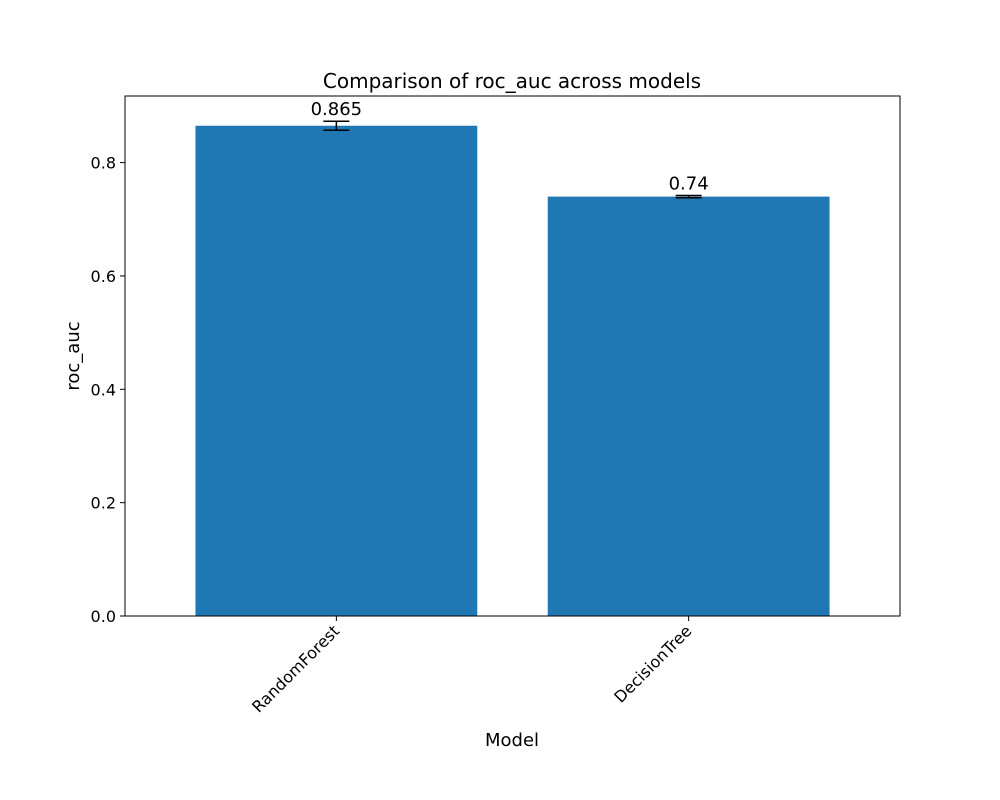  I want to click on x-tick-label-decisiontree: DecisionTree, so click(652, 663).